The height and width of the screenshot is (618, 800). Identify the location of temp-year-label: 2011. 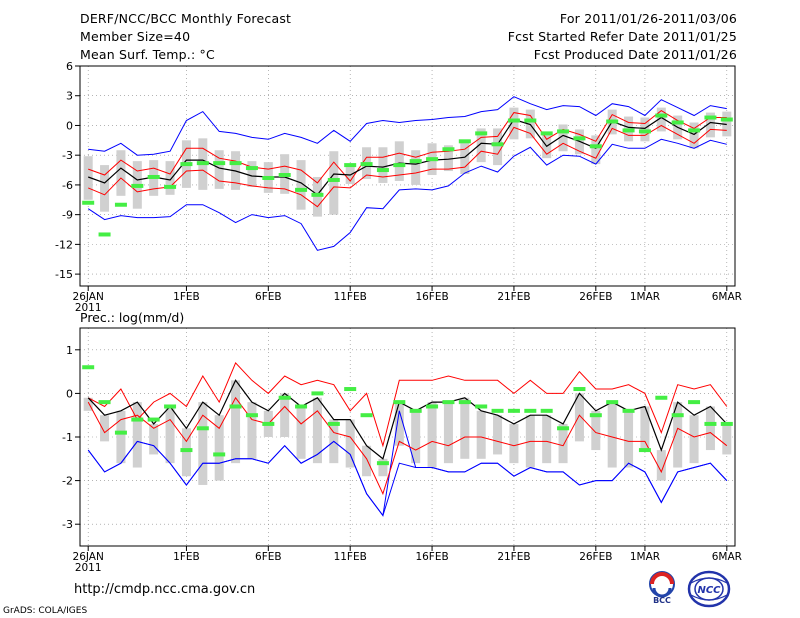
(88, 308).